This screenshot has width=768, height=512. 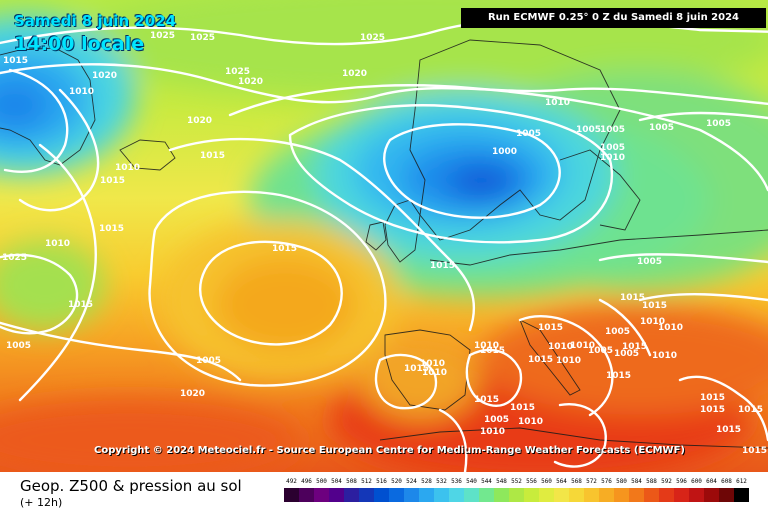 What do you see at coordinates (406, 381) in the screenshot?
I see `isobar-1015-spain` at bounding box center [406, 381].